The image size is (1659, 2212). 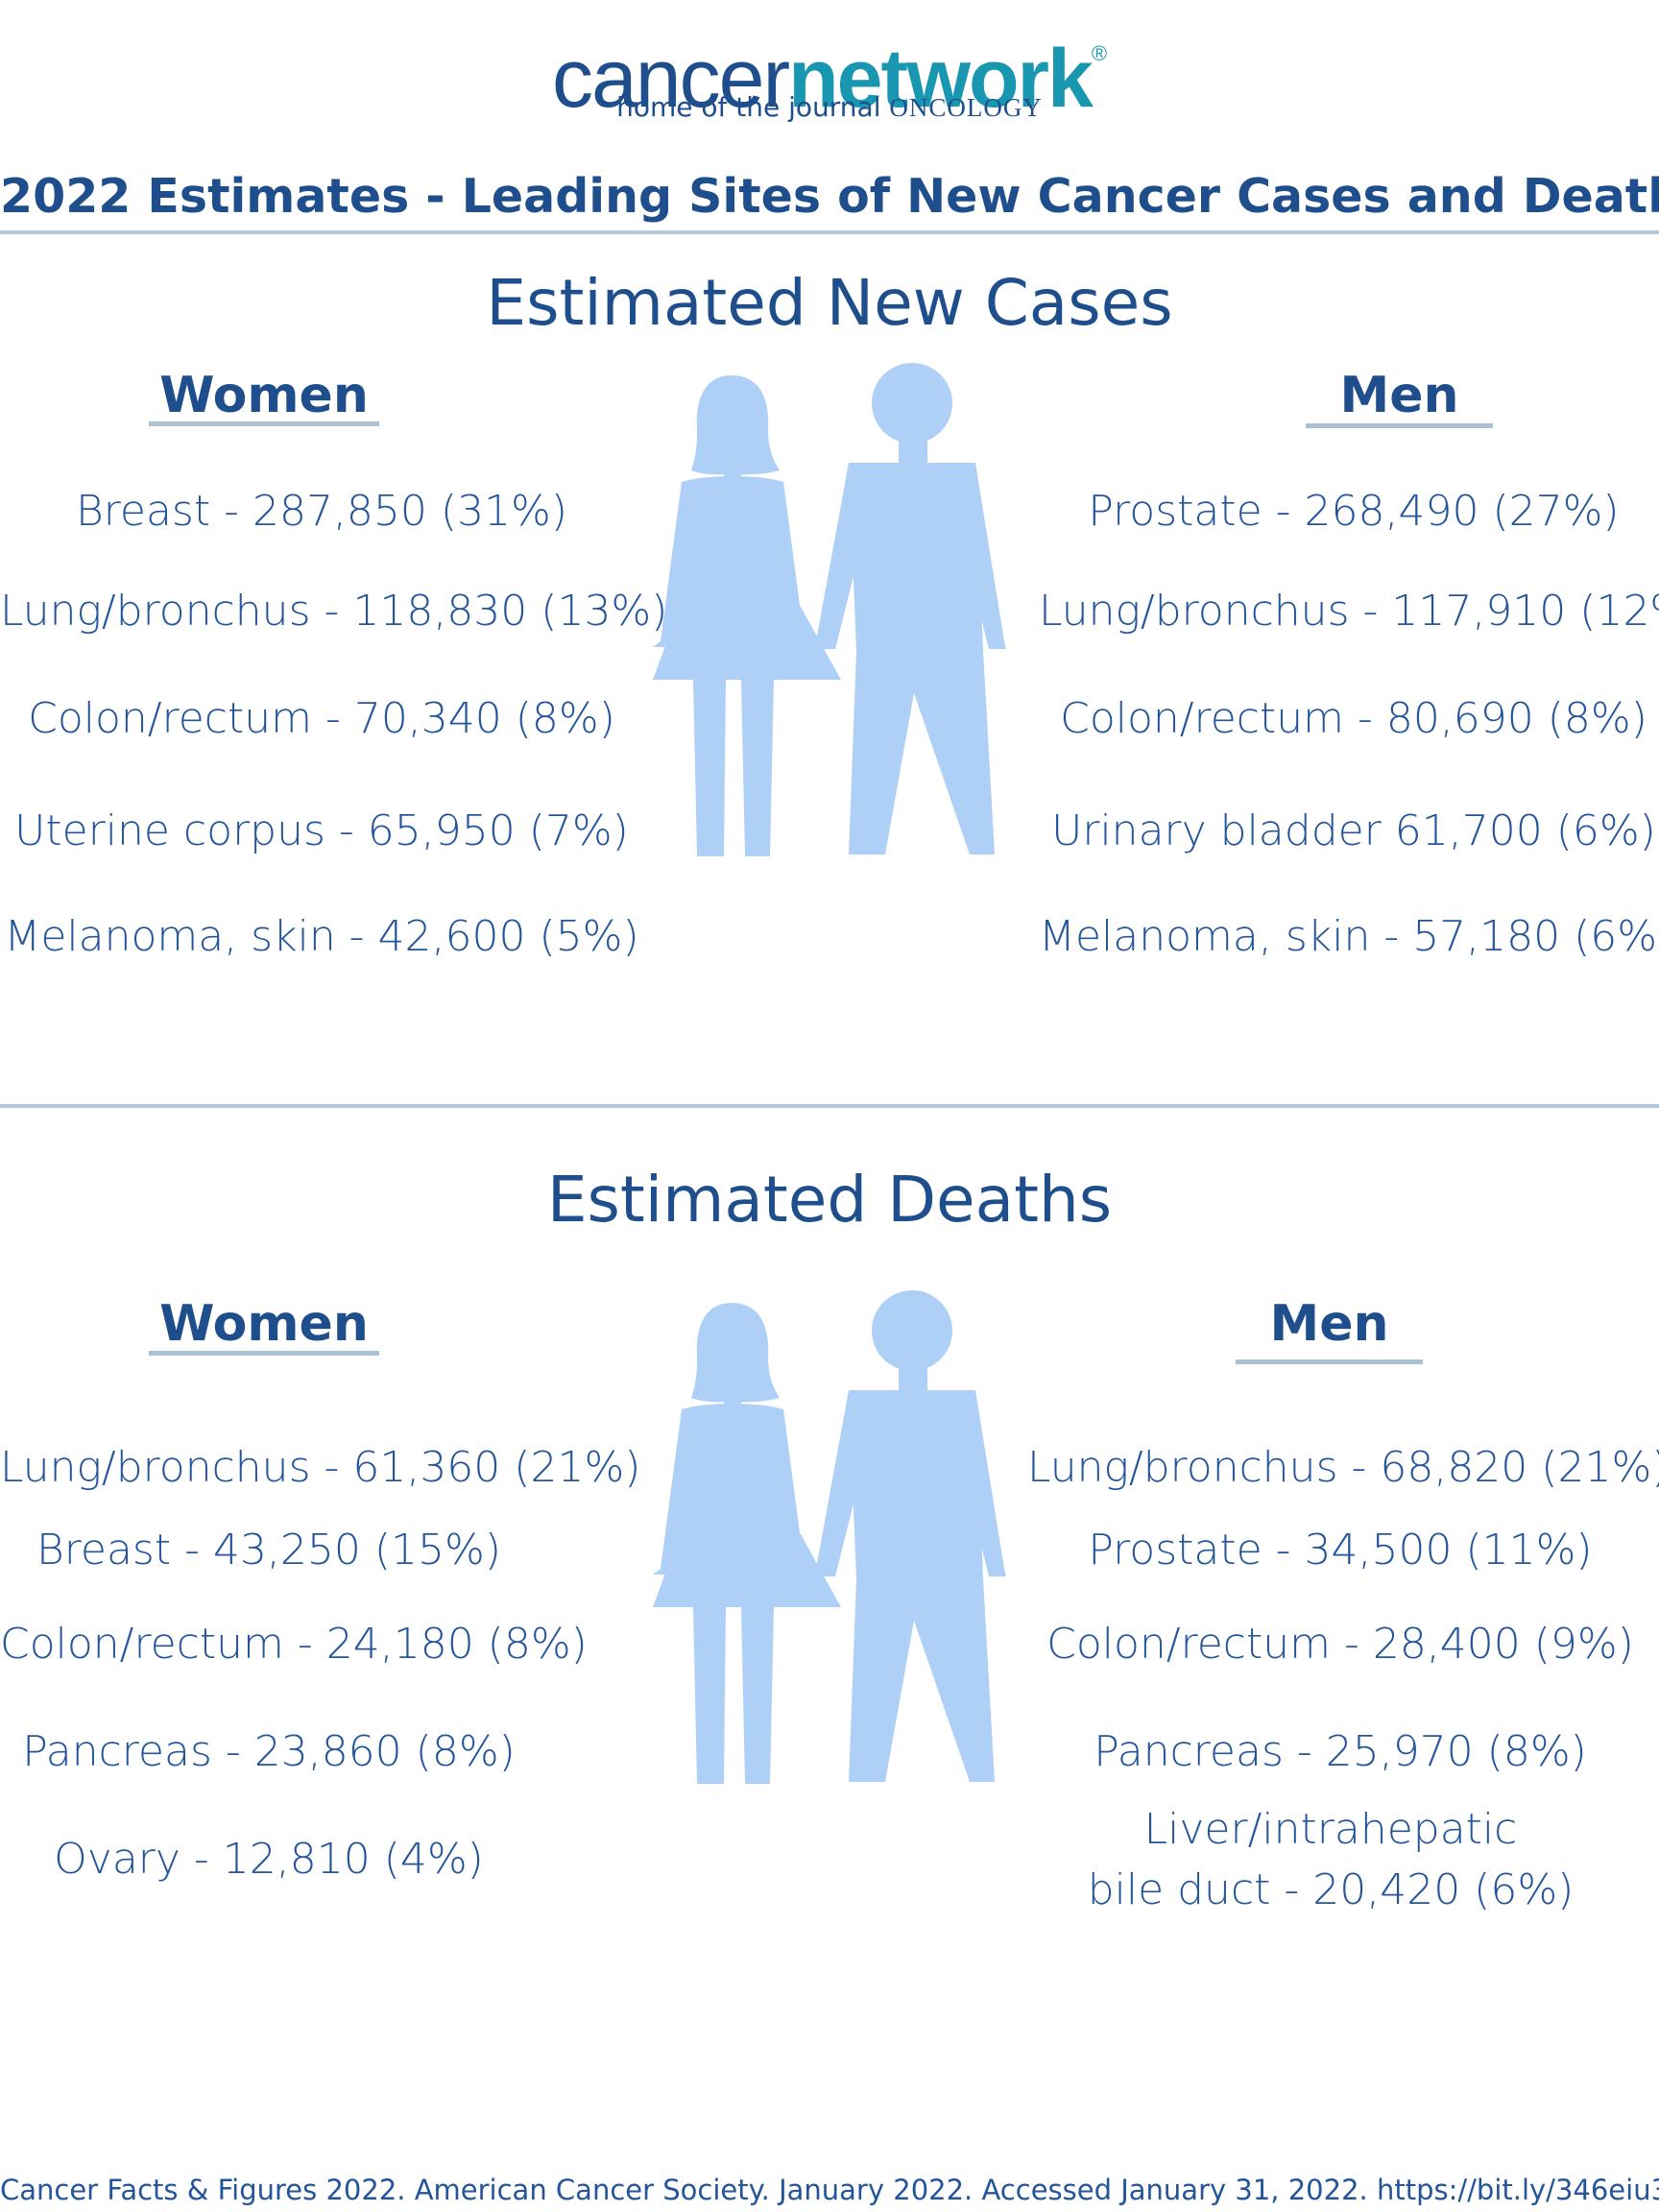 I want to click on list-item: Lung/bronchus - 68,820 (21%), so click(x=1343, y=1468).